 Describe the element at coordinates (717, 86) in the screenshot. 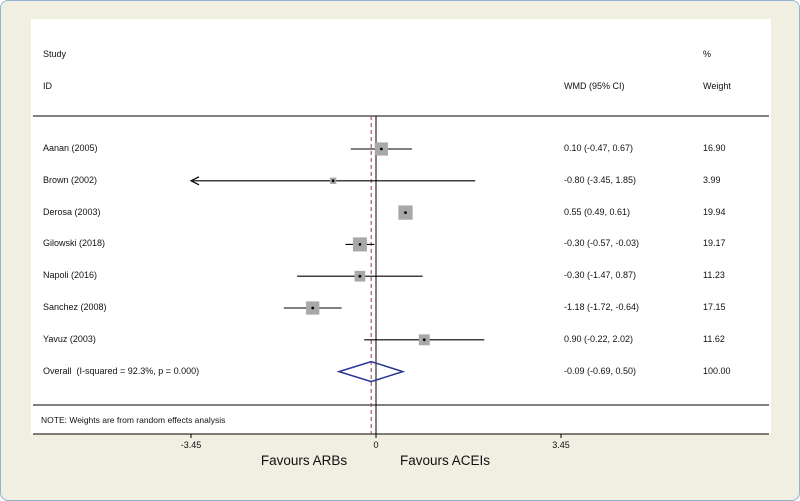

I see `column-header-weight: Weight` at that location.